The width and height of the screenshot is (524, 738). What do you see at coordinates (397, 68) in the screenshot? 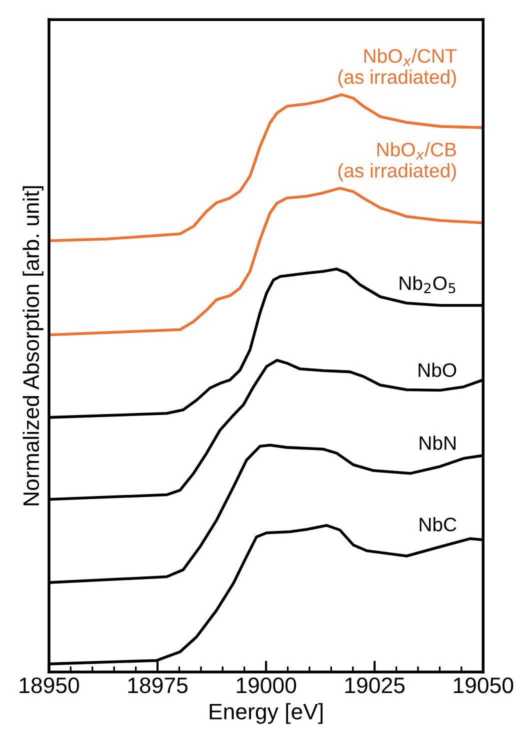
I see `series-label: NbO$_{x}$/CNT (as irradiated)` at bounding box center [397, 68].